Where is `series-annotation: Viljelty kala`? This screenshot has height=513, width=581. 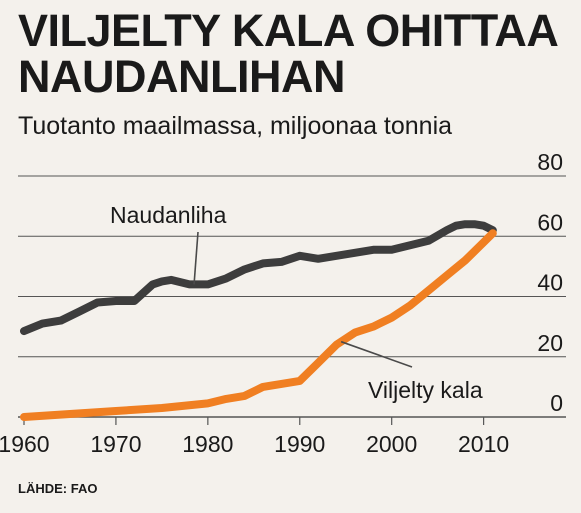 series-annotation: Viljelty kala is located at coordinates (425, 390).